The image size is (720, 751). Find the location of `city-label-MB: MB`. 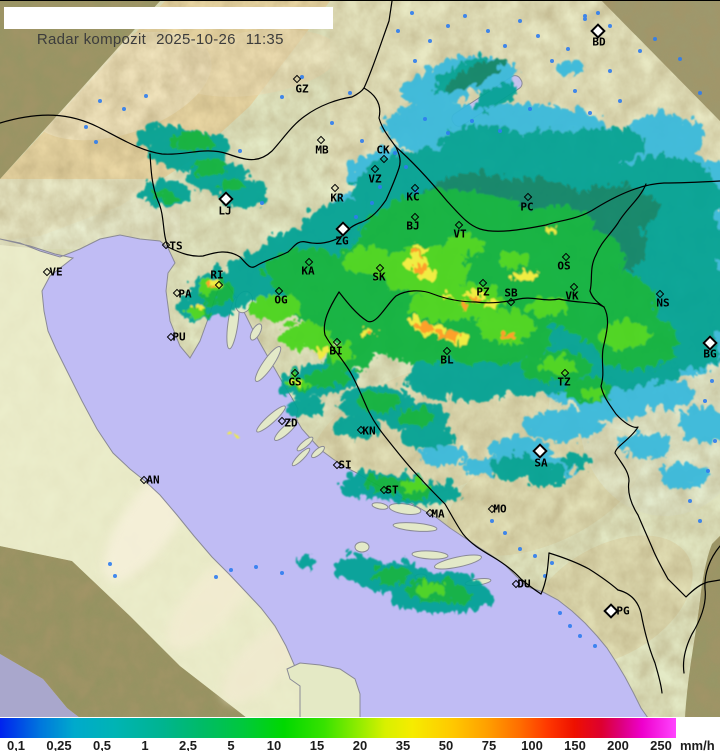

city-label-MB: MB is located at coordinates (322, 150).